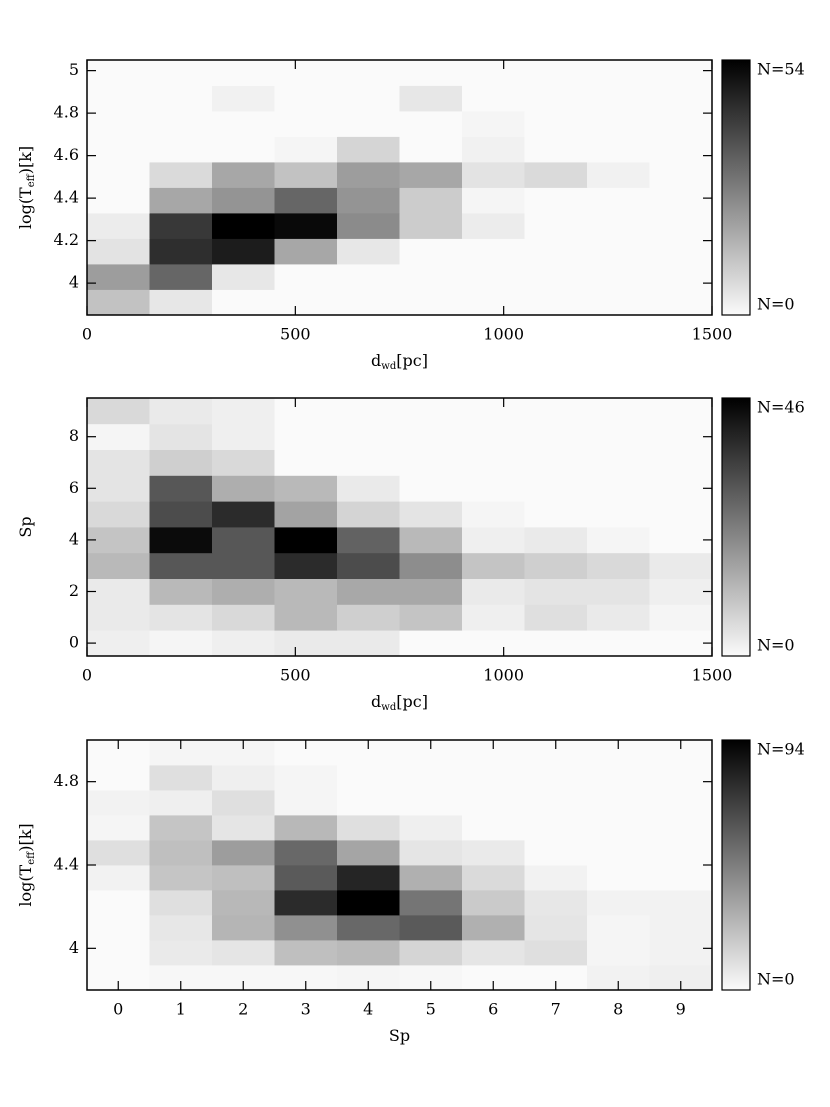 The image size is (830, 1107). I want to click on label-part: [pc], so click(412, 701).